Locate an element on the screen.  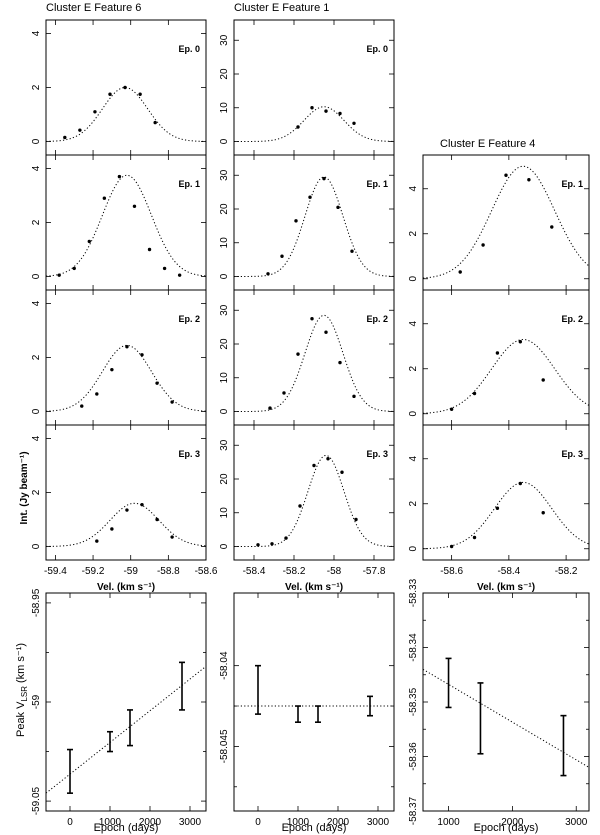
velocity-ytick-label: -59 is located at coordinates (36, 701).